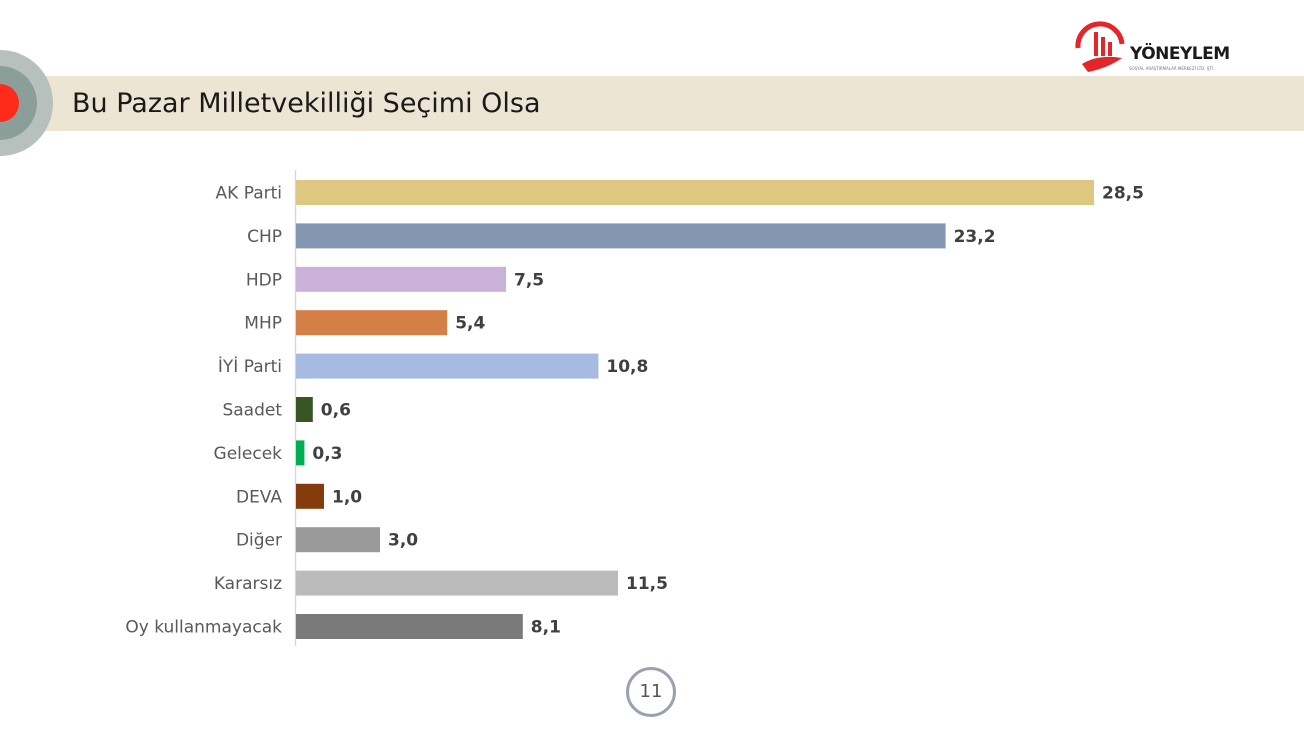  I want to click on category-label: AK Parti, so click(249, 194).